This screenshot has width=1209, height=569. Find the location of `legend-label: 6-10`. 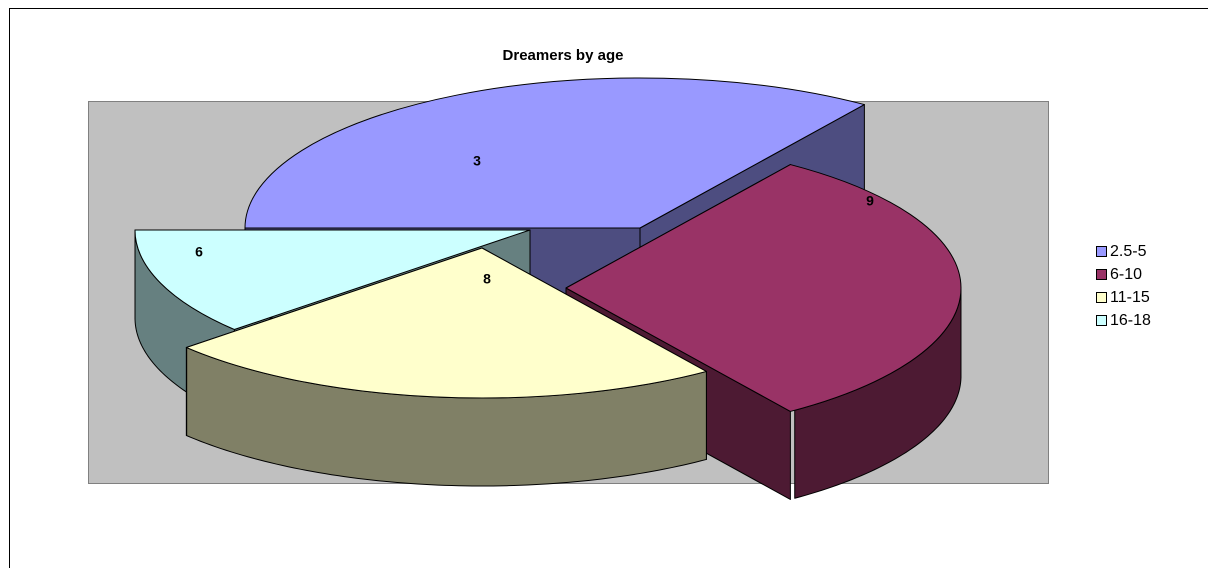

legend-label: 6-10 is located at coordinates (1126, 274).